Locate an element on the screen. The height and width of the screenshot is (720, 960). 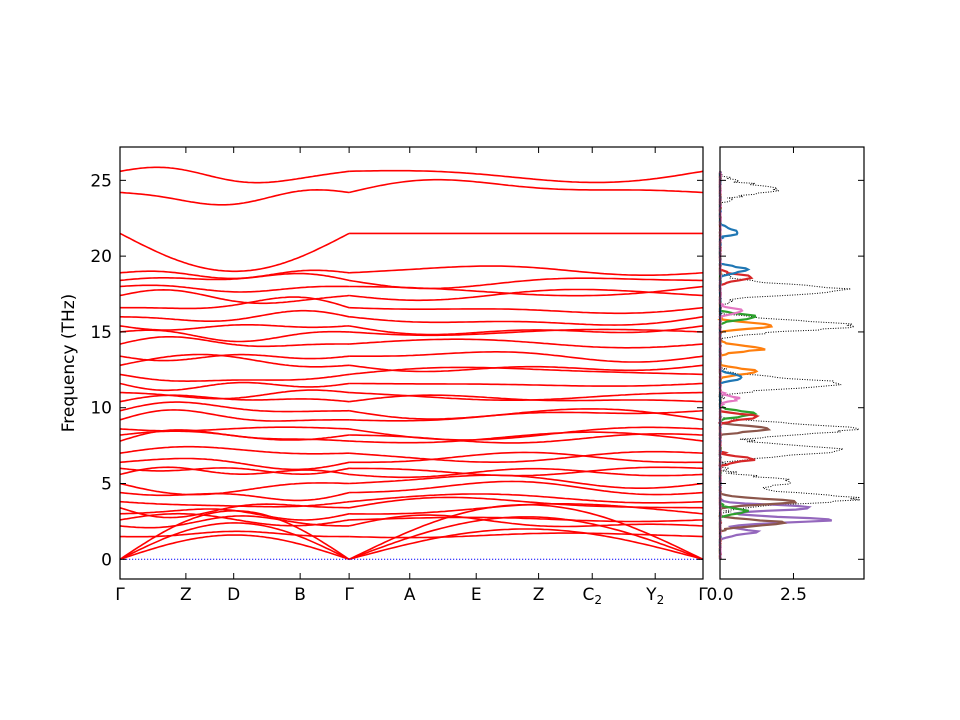
dos-panel-frame is located at coordinates (792, 363).